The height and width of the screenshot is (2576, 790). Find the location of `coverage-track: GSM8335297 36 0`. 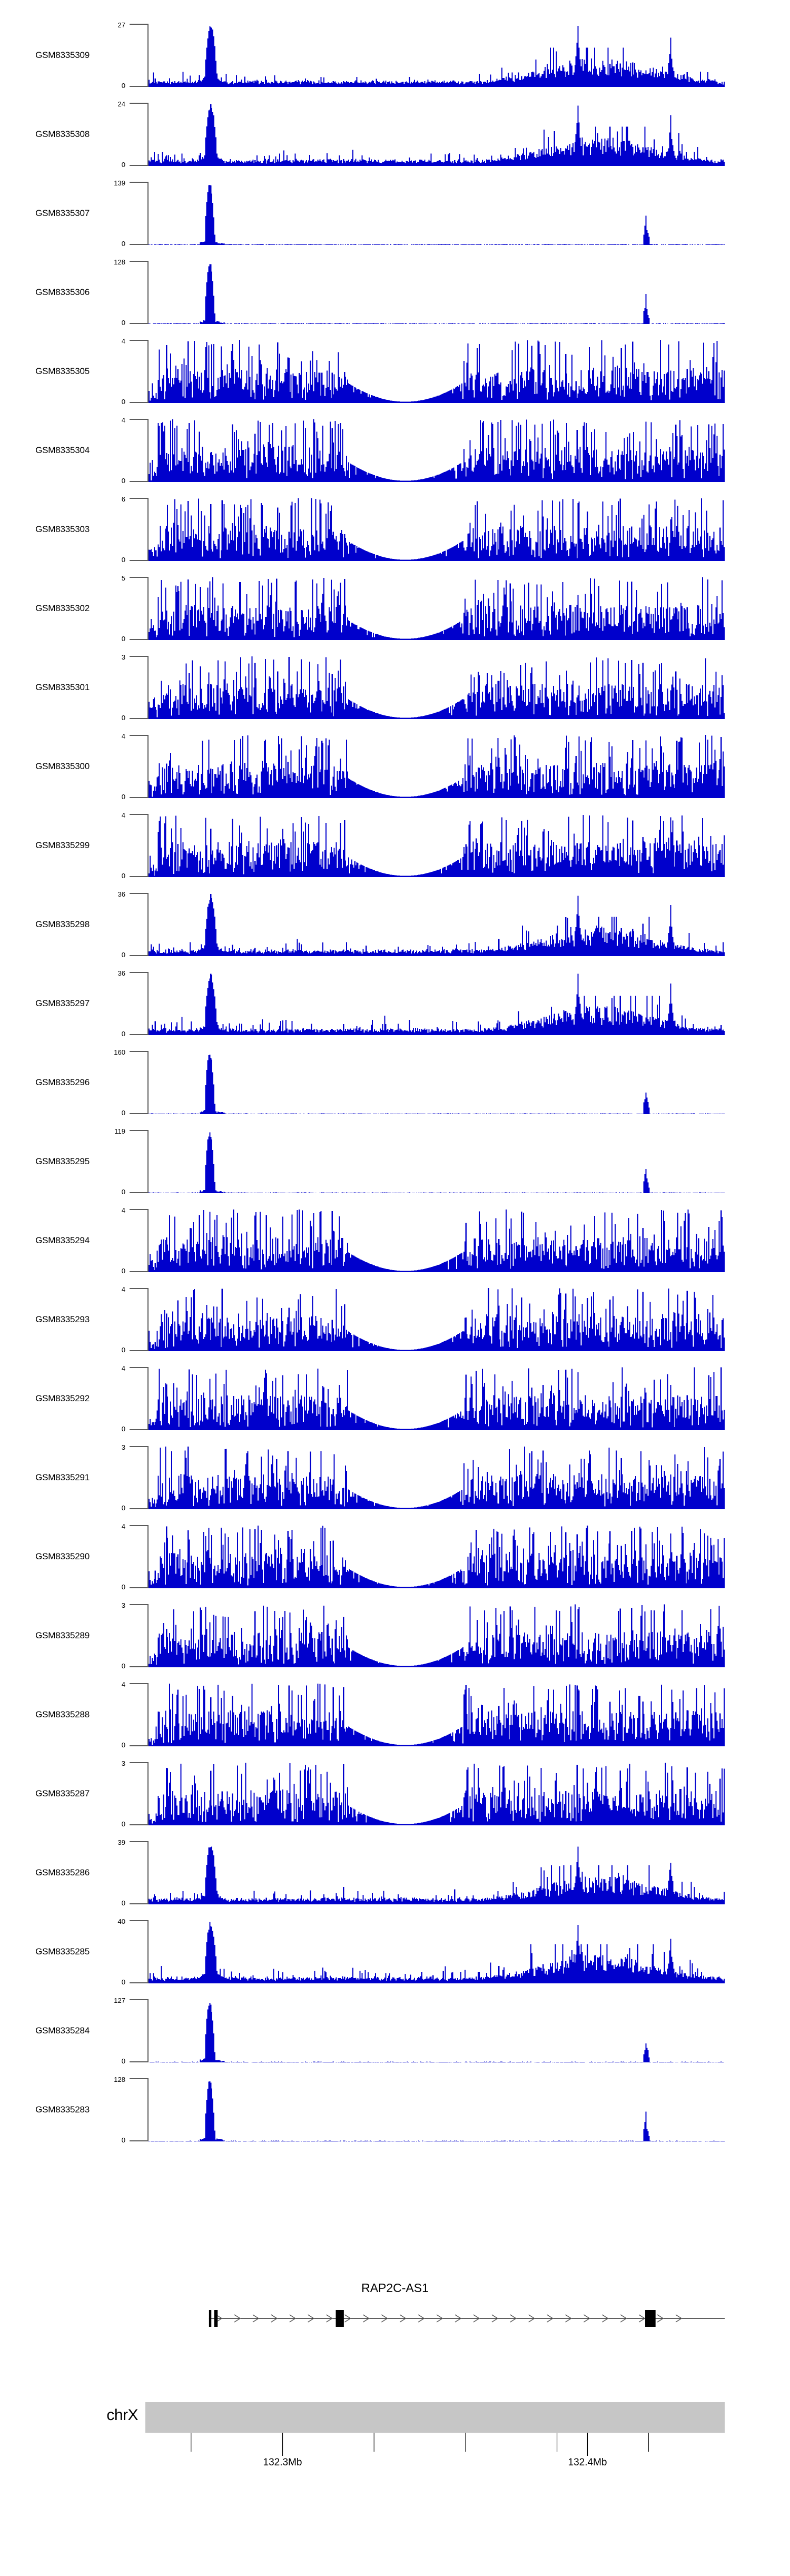

coverage-track: GSM8335297 36 0 is located at coordinates (395, 1004).